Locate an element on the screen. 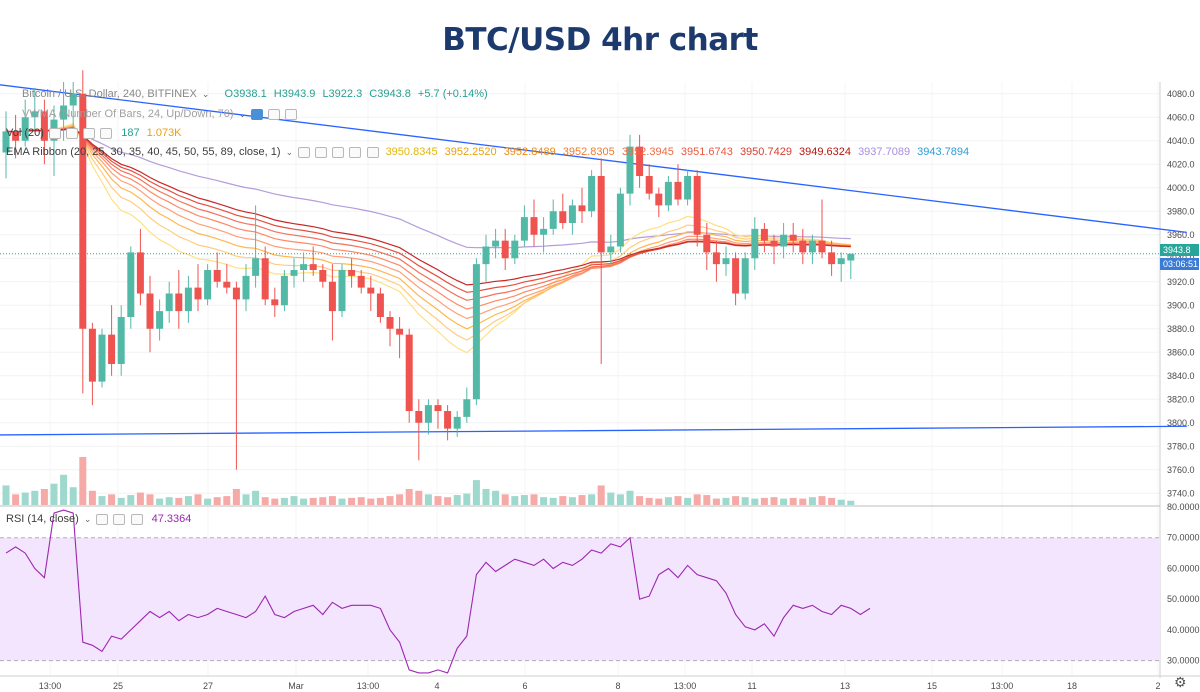 Image resolution: width=1200 pixels, height=692 pixels. vwma-label: VWMA (Number Of Bars, 24, Up/Down, 70) is located at coordinates (128, 114).